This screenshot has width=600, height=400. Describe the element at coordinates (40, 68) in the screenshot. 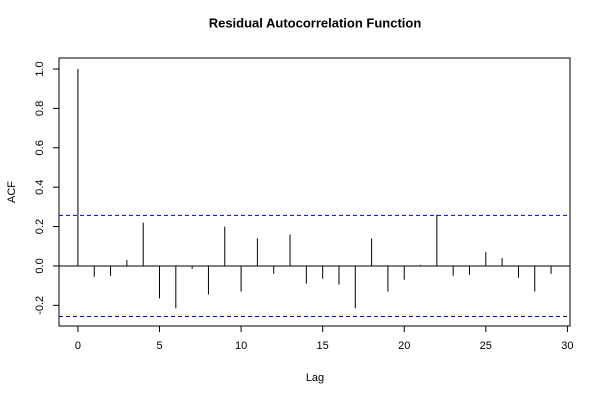

I see `y-tick-label: 1.0` at that location.